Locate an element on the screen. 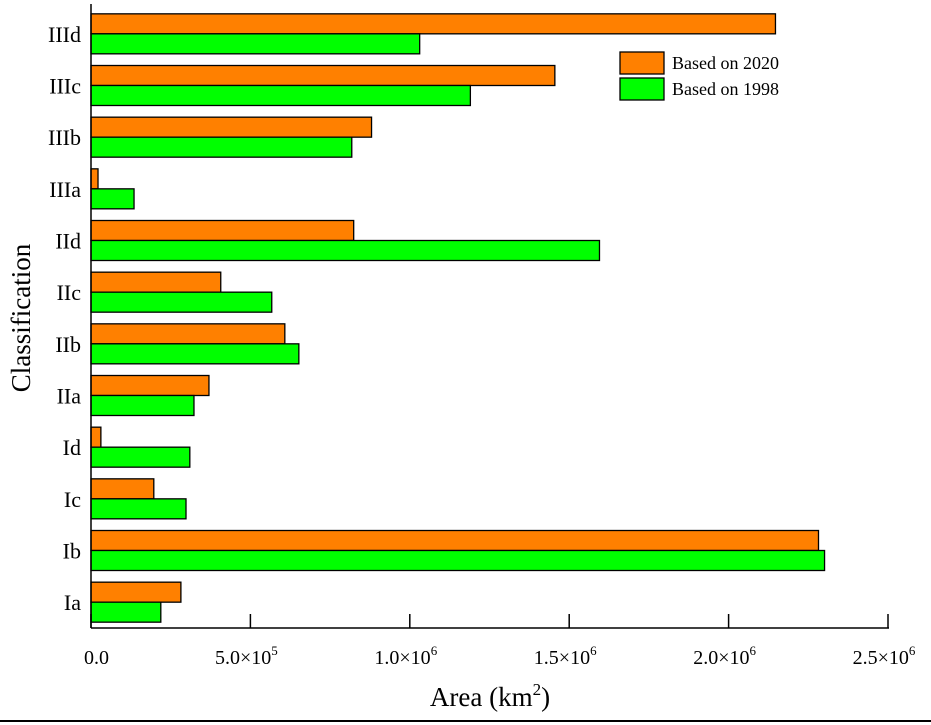 The width and height of the screenshot is (931, 725). y-tick-label: Ic is located at coordinates (72, 499).